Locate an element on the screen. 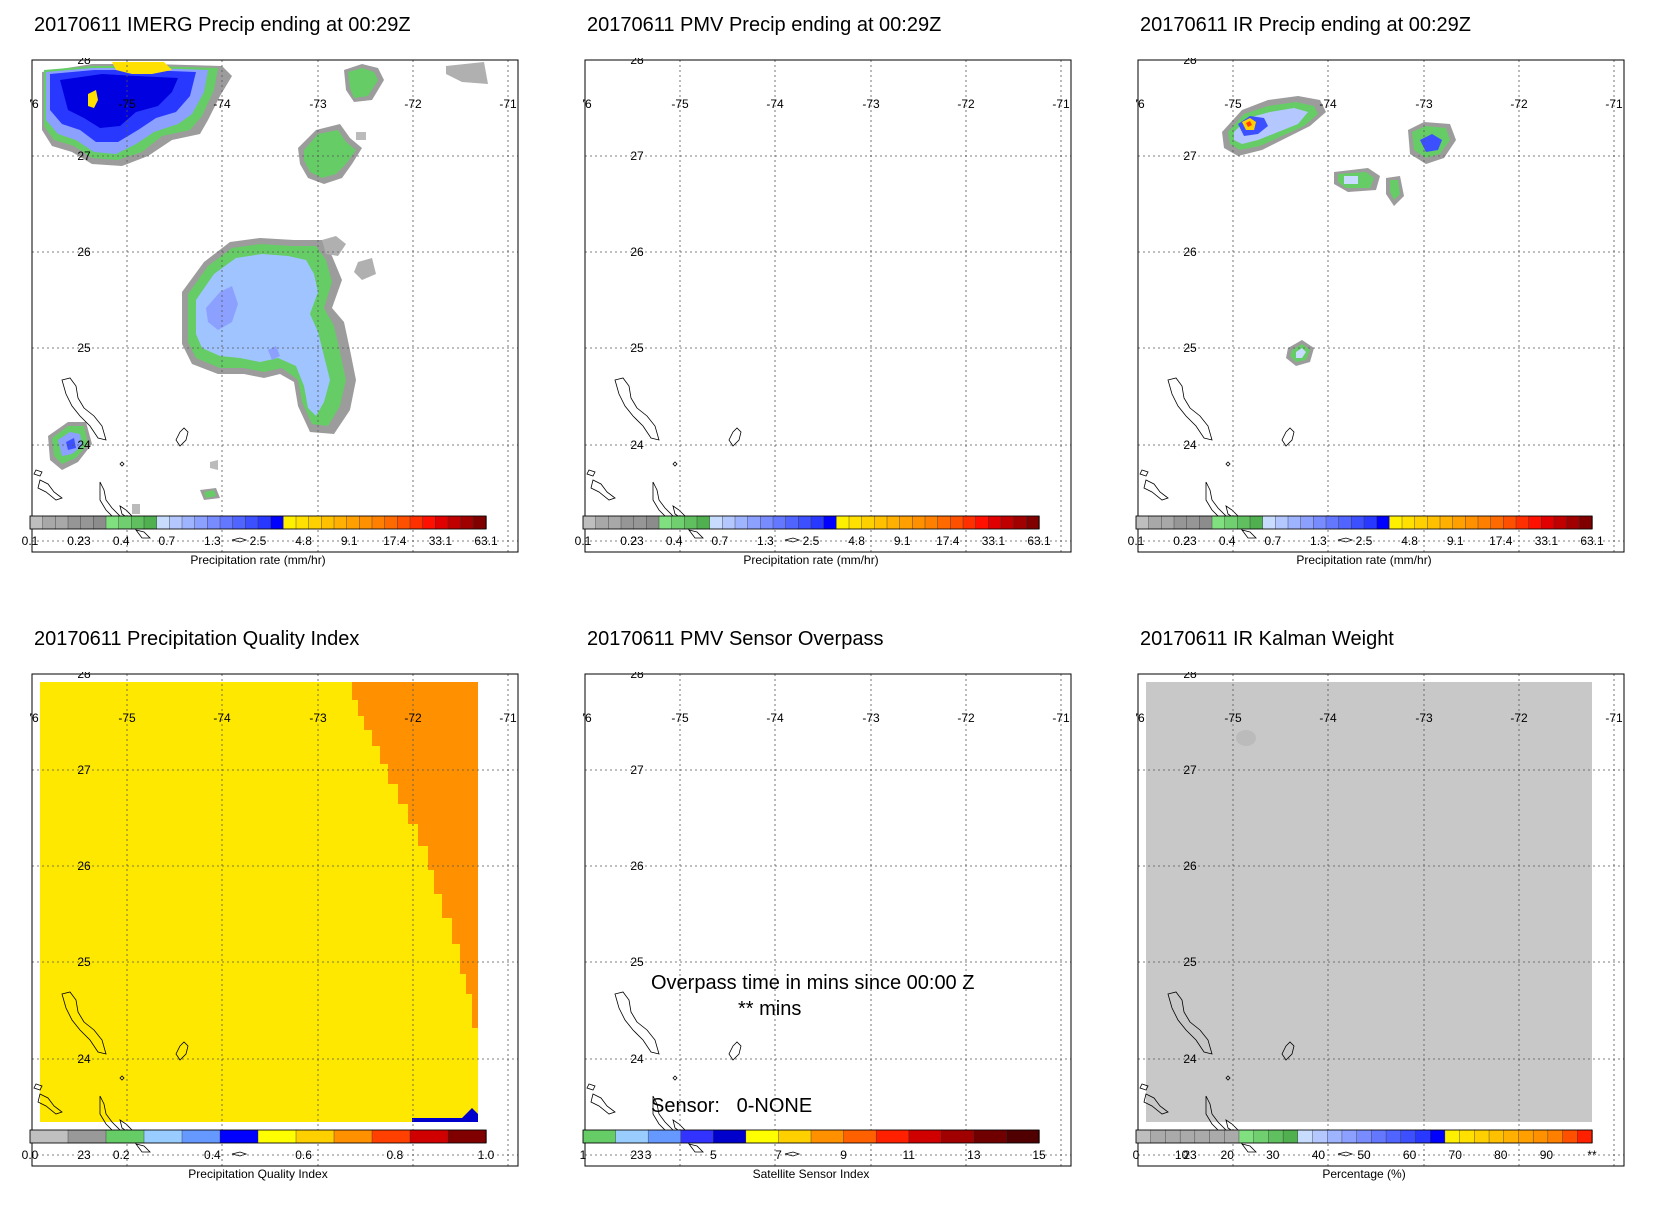  colorbar-tick-label: 33.1 is located at coordinates (994, 541).